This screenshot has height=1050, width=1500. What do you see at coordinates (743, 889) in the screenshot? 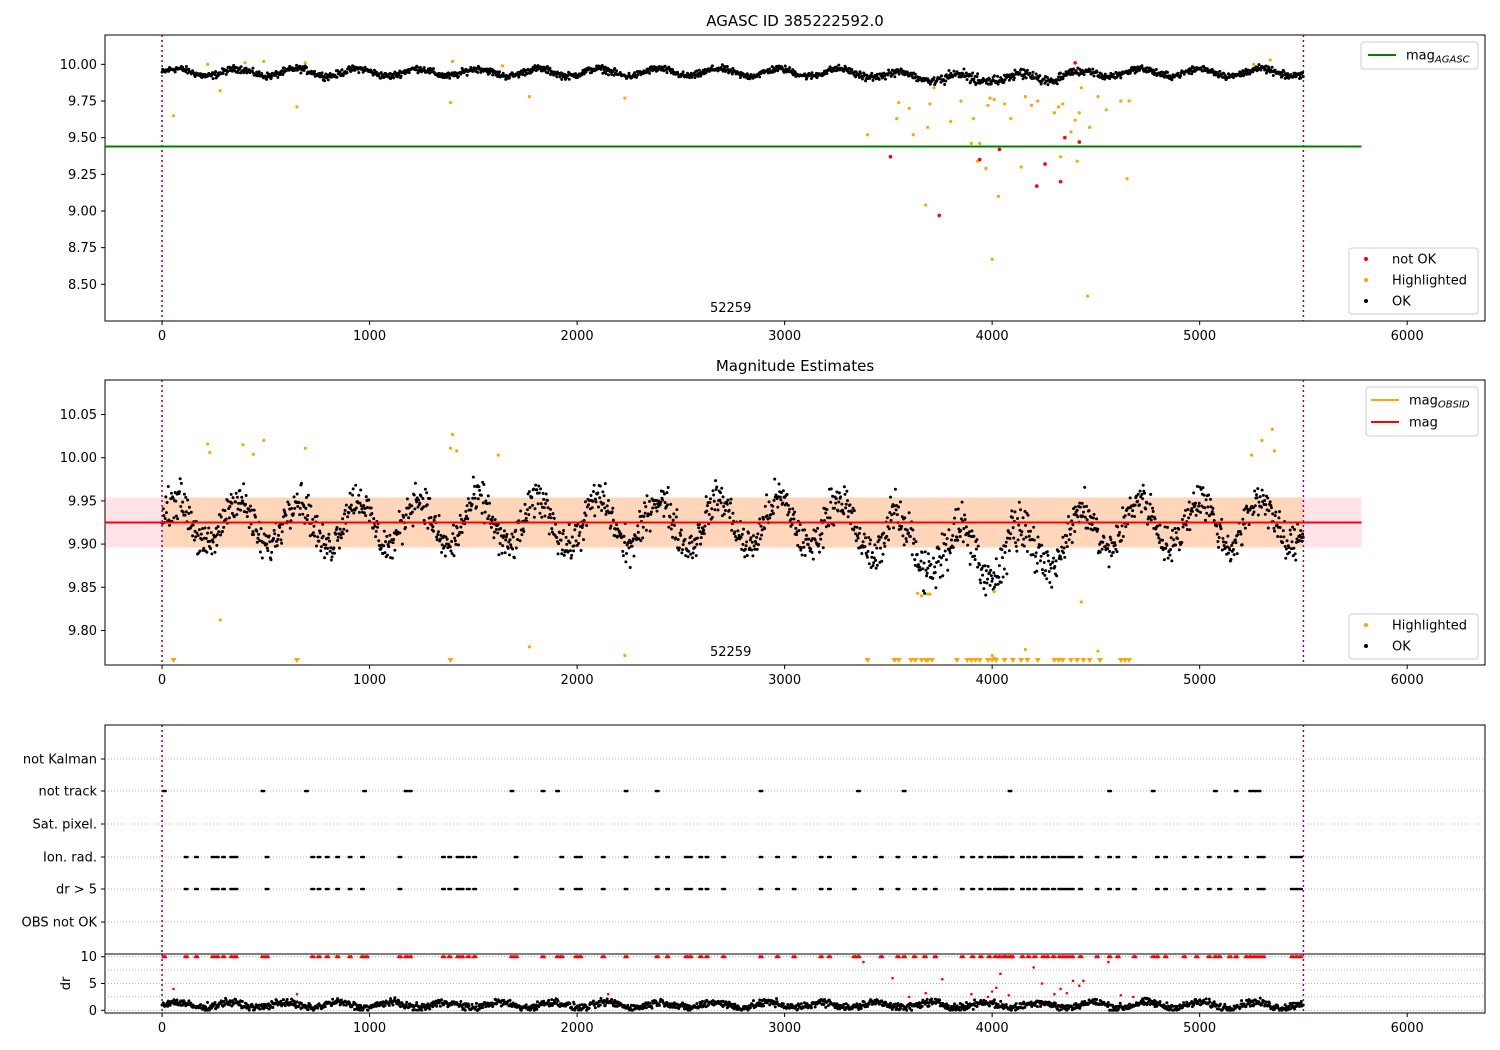
I see `flag-points` at bounding box center [743, 889].